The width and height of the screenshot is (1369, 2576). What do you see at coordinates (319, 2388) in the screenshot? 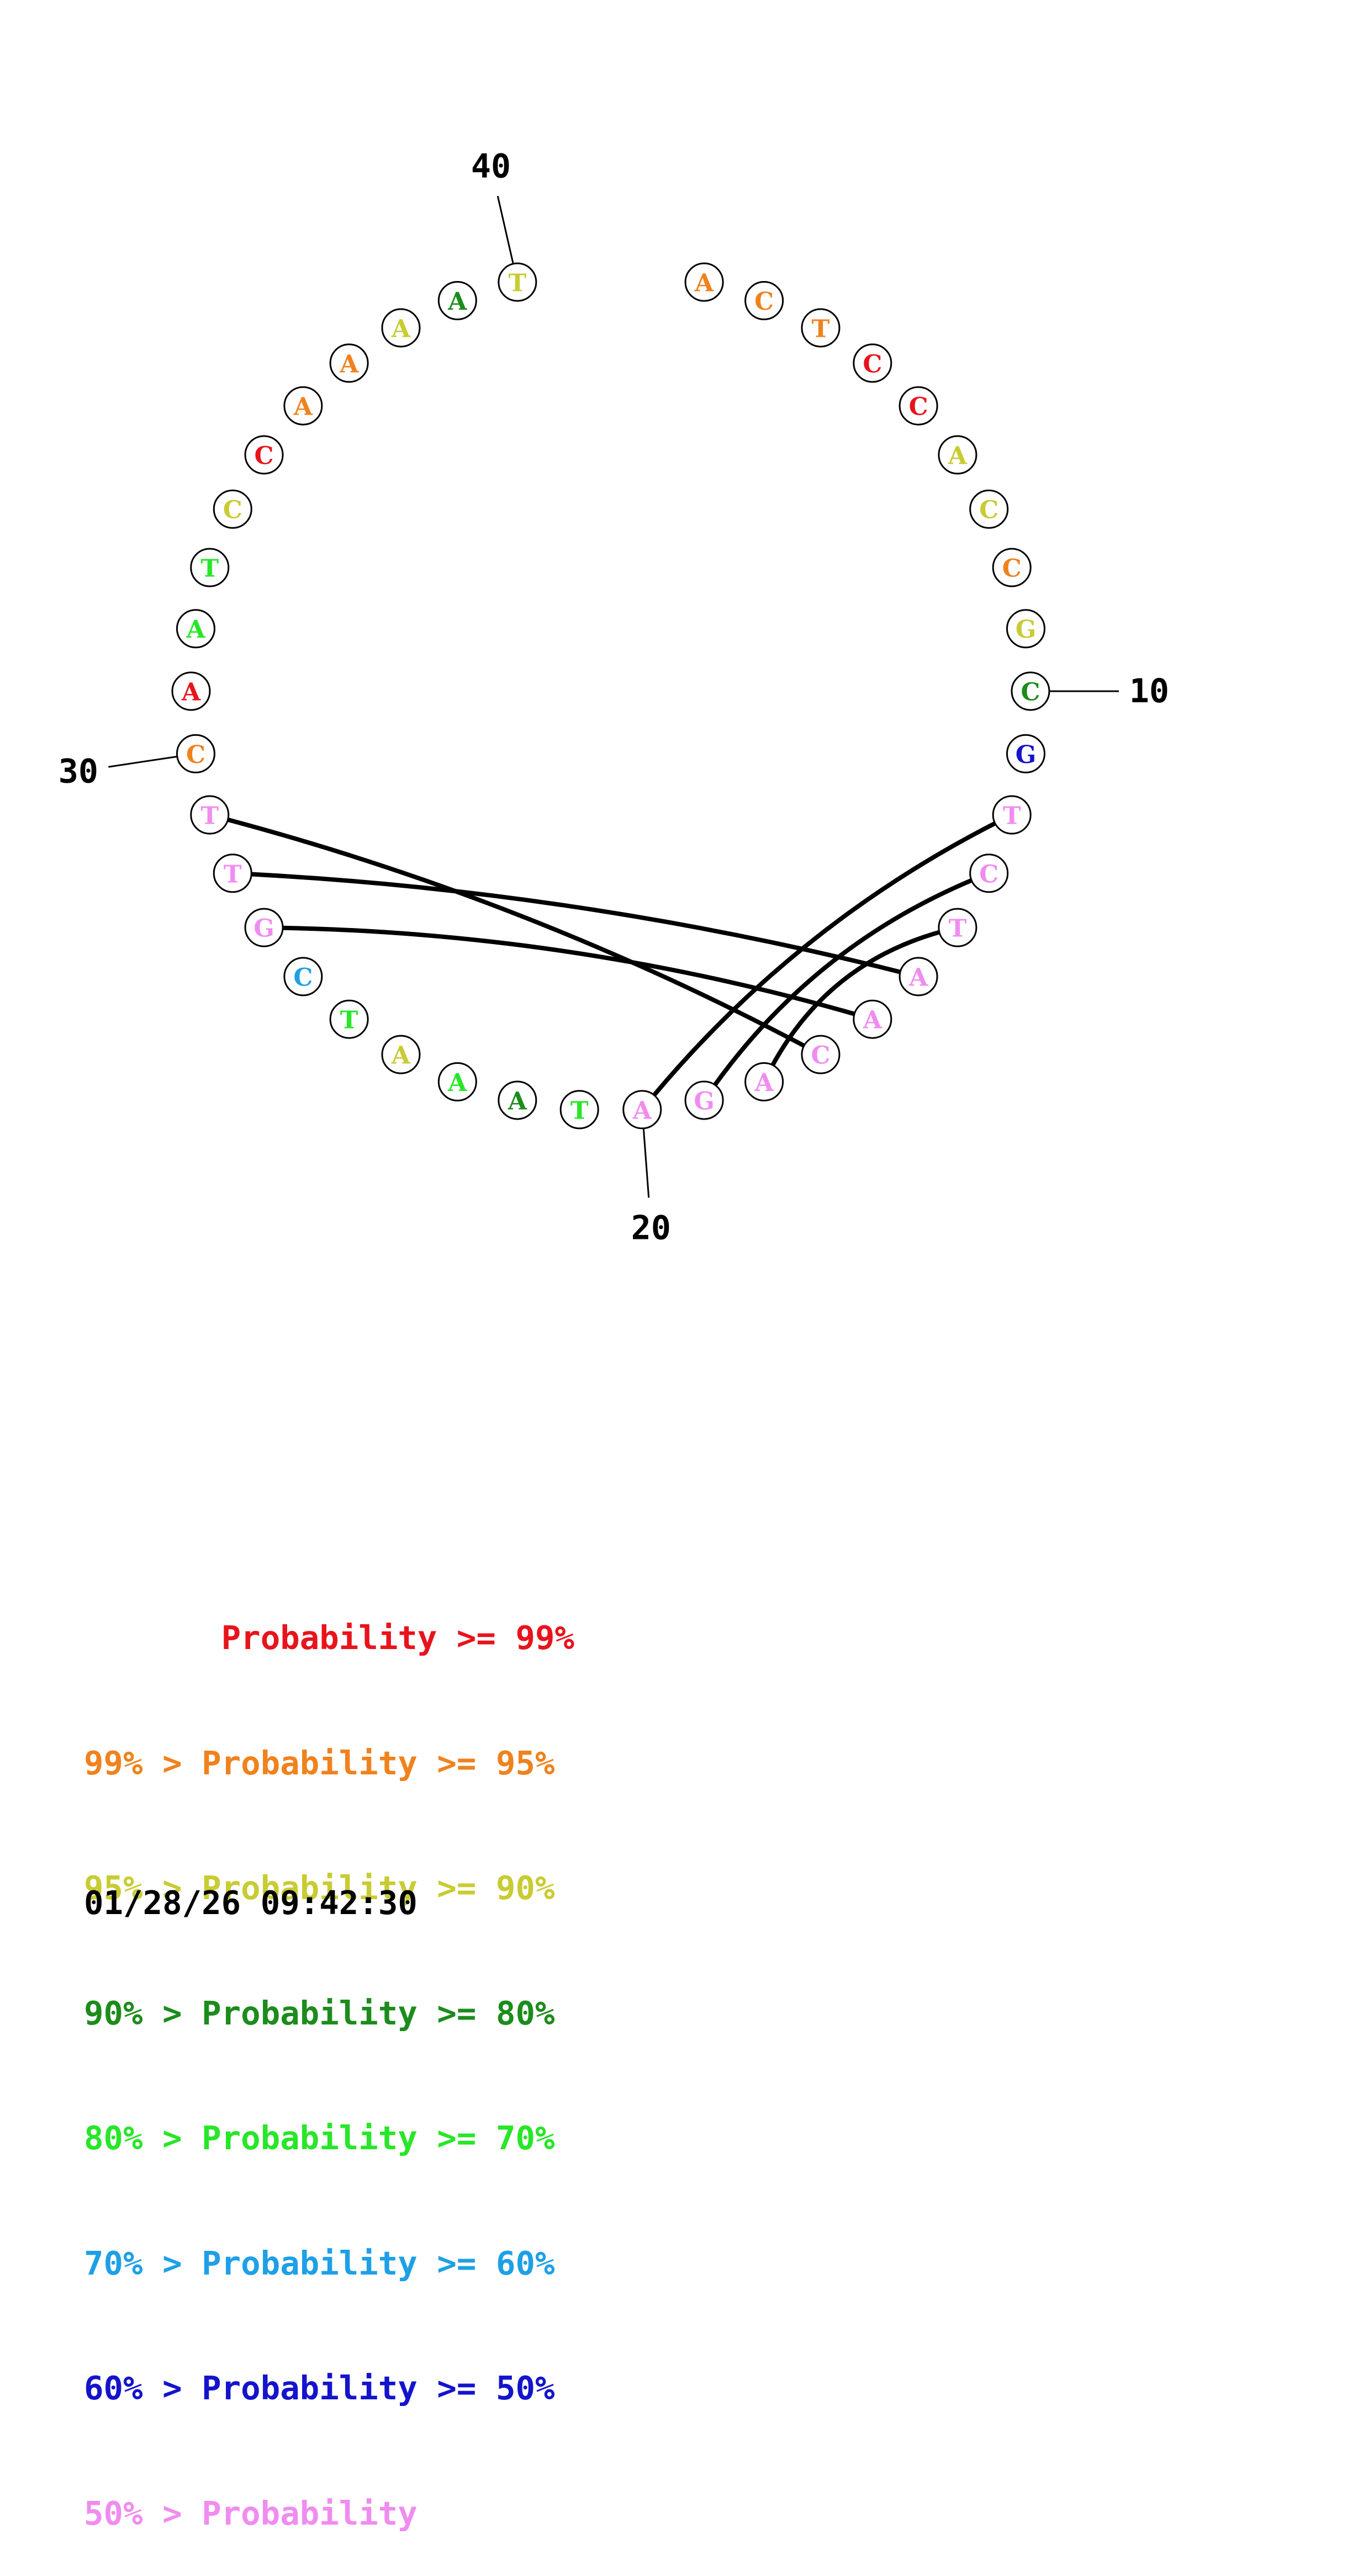
I see `legend-line-p50: 60% > Probability >= 50%` at bounding box center [319, 2388].